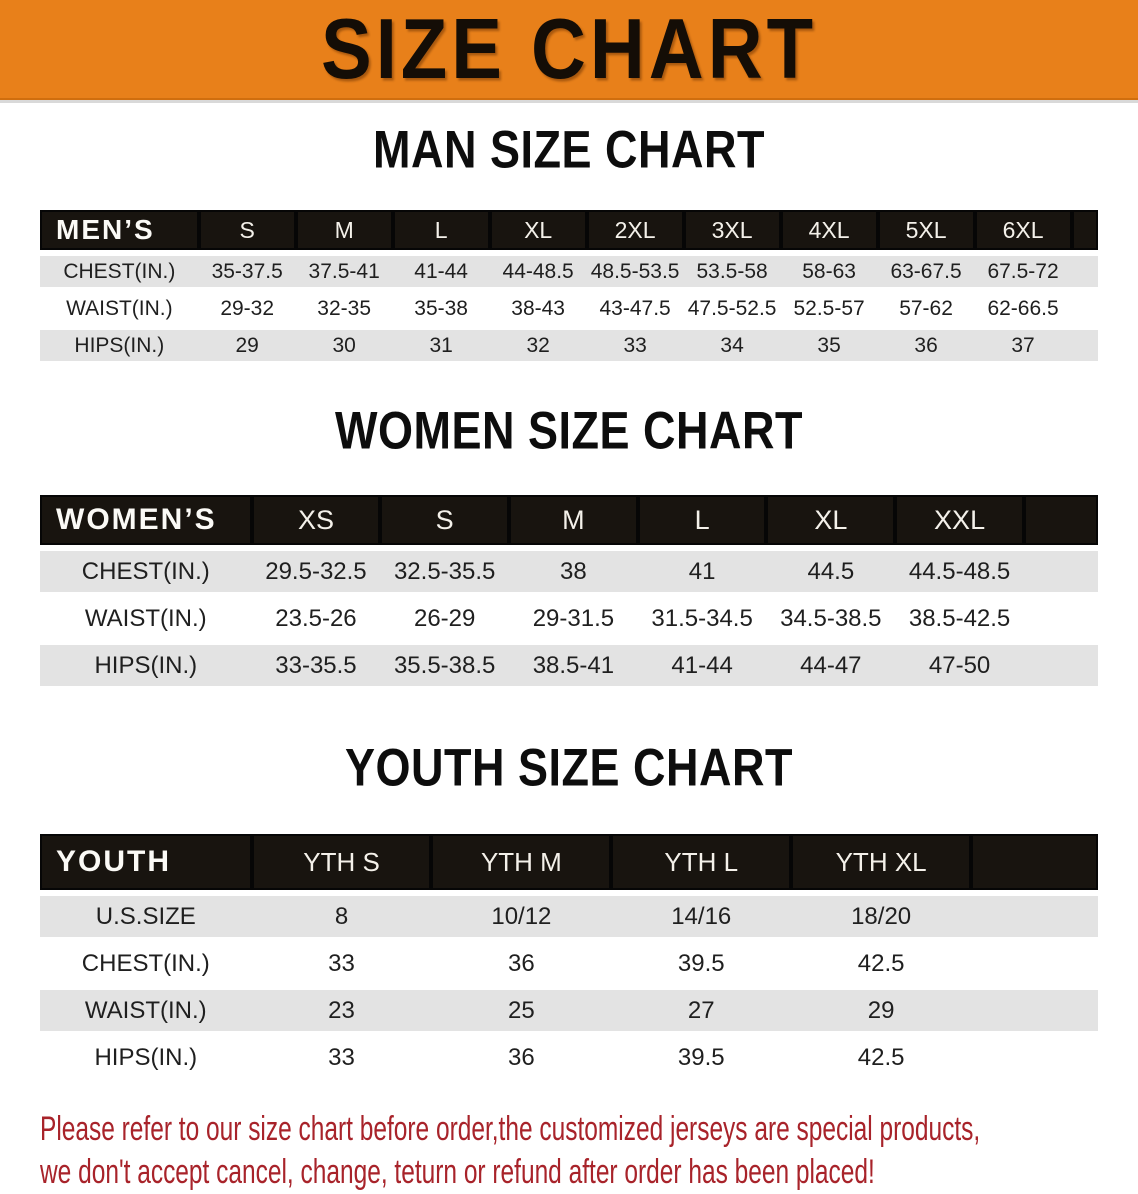 The height and width of the screenshot is (1194, 1138). I want to click on table-group-label: YOUTH, so click(146, 862).